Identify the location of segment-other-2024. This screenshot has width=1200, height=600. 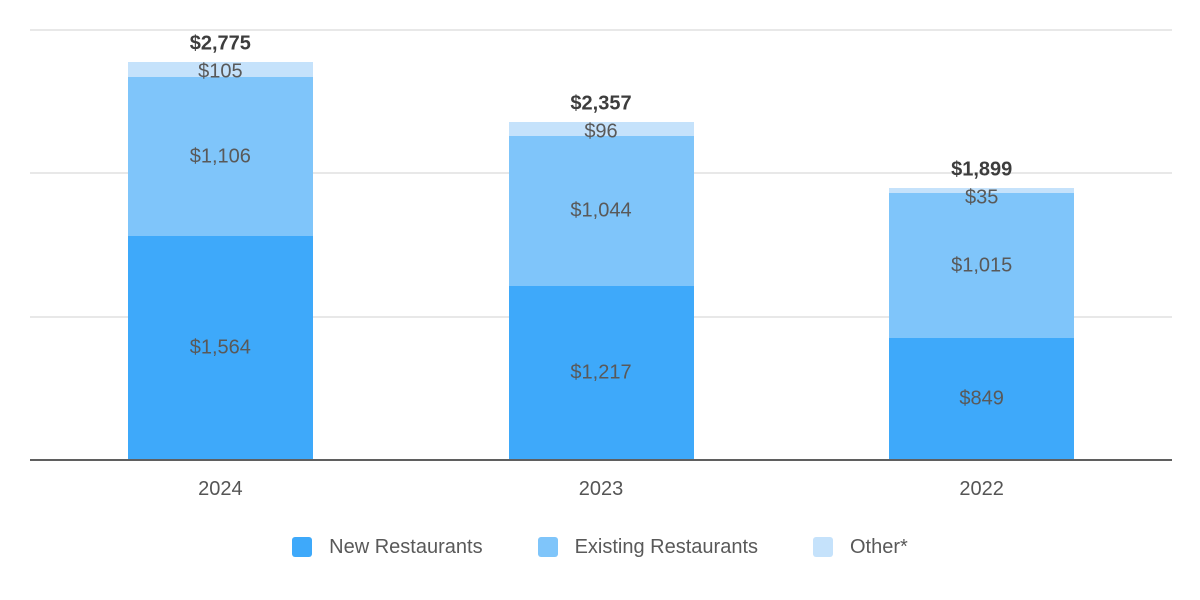
(220, 70).